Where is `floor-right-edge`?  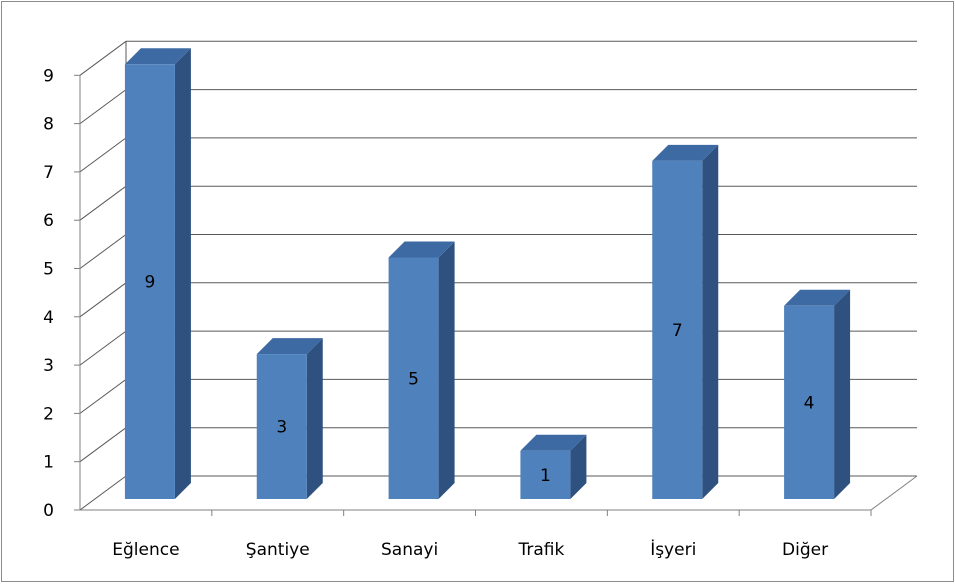 floor-right-edge is located at coordinates (894, 493).